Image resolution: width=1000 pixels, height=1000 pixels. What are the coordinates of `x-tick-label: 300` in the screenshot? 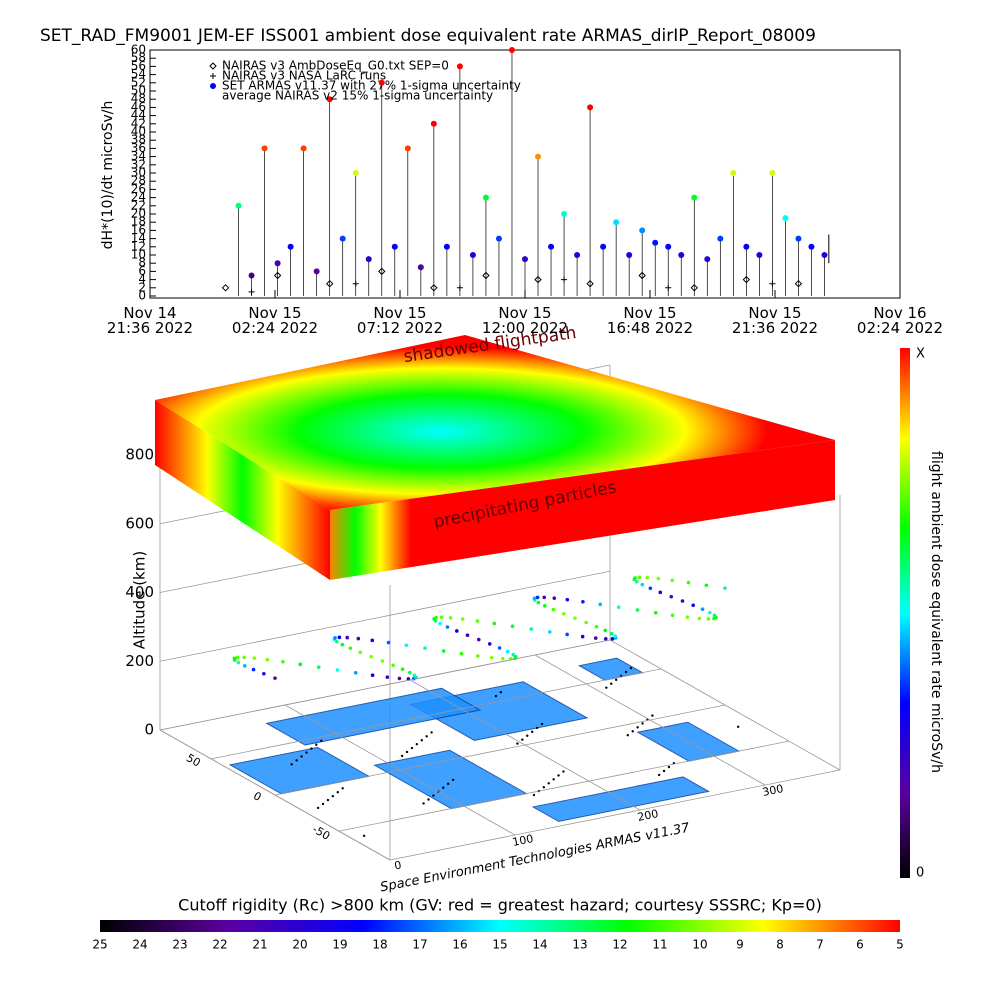 It's located at (772, 790).